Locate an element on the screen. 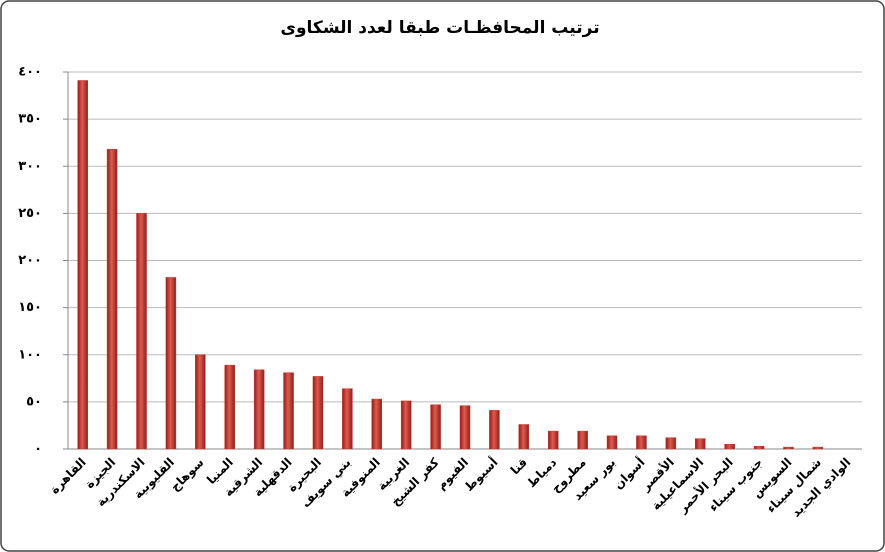 This screenshot has width=885, height=552. chart-title: ترتيب المحافظـات طبقا لعدد الشكاوى is located at coordinates (439, 28).